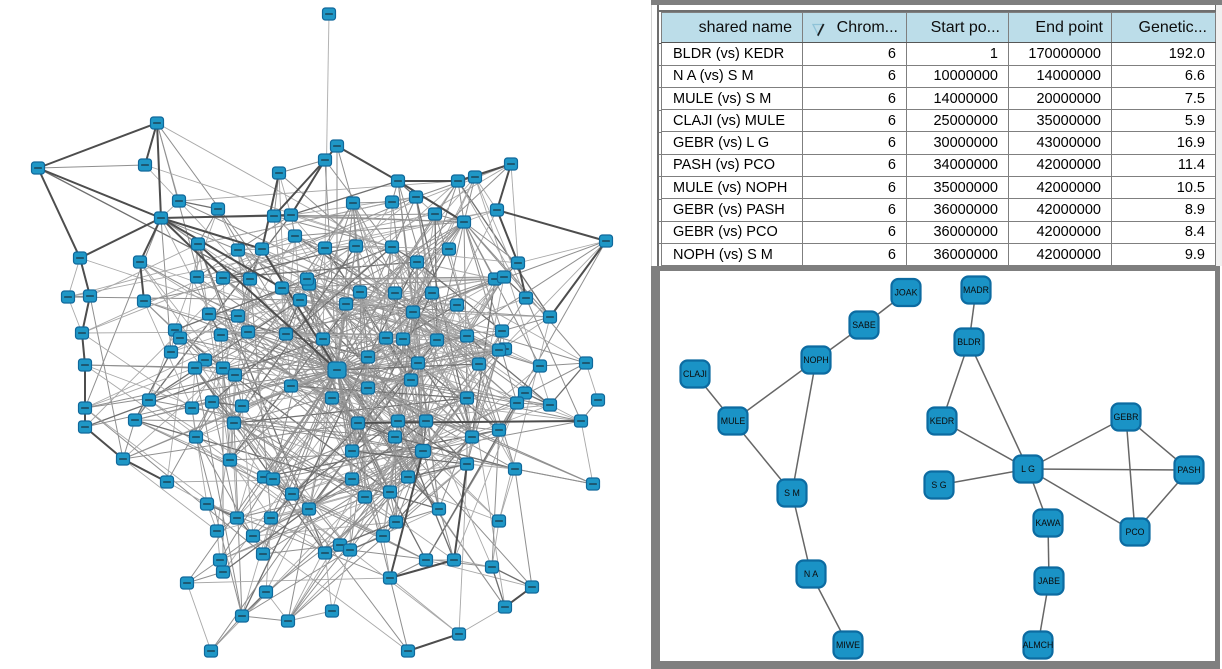  What do you see at coordinates (848, 645) in the screenshot?
I see `svg-text: MIWE` at bounding box center [848, 645].